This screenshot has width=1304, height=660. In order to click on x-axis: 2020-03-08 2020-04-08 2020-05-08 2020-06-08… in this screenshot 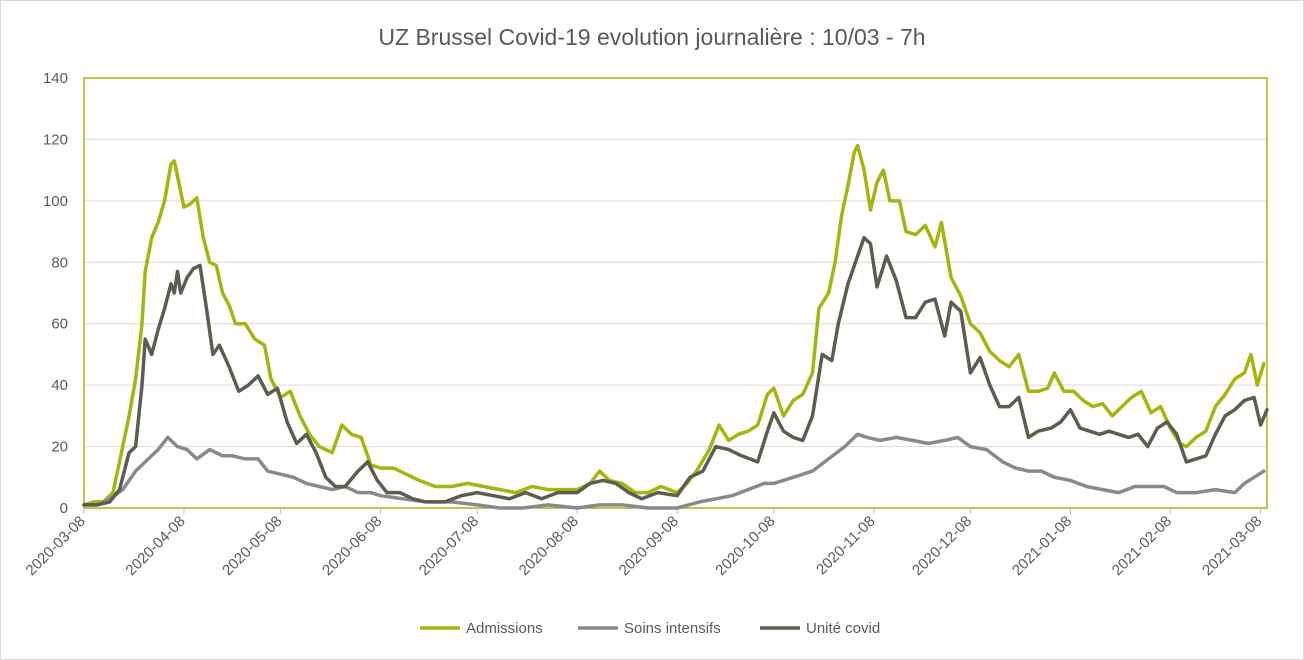, I will do `click(644, 543)`.